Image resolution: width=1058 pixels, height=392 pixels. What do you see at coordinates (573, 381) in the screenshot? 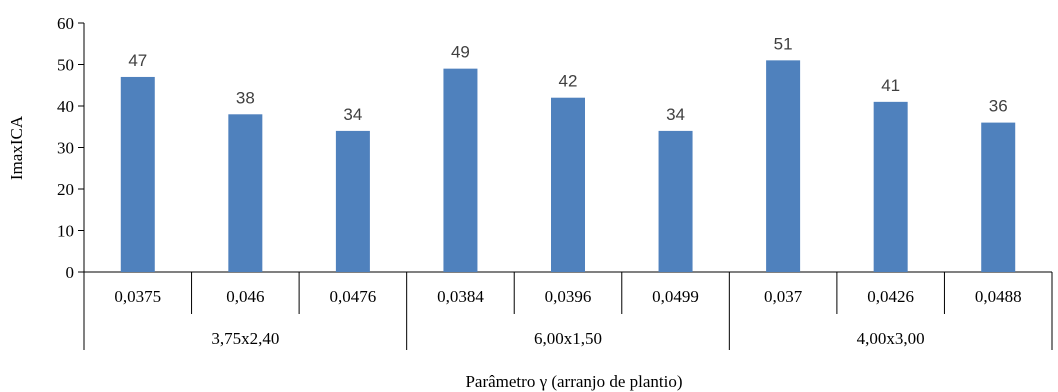
I see `x-axis-title: Parâmetro γ (arranjo de plantio)` at bounding box center [573, 381].